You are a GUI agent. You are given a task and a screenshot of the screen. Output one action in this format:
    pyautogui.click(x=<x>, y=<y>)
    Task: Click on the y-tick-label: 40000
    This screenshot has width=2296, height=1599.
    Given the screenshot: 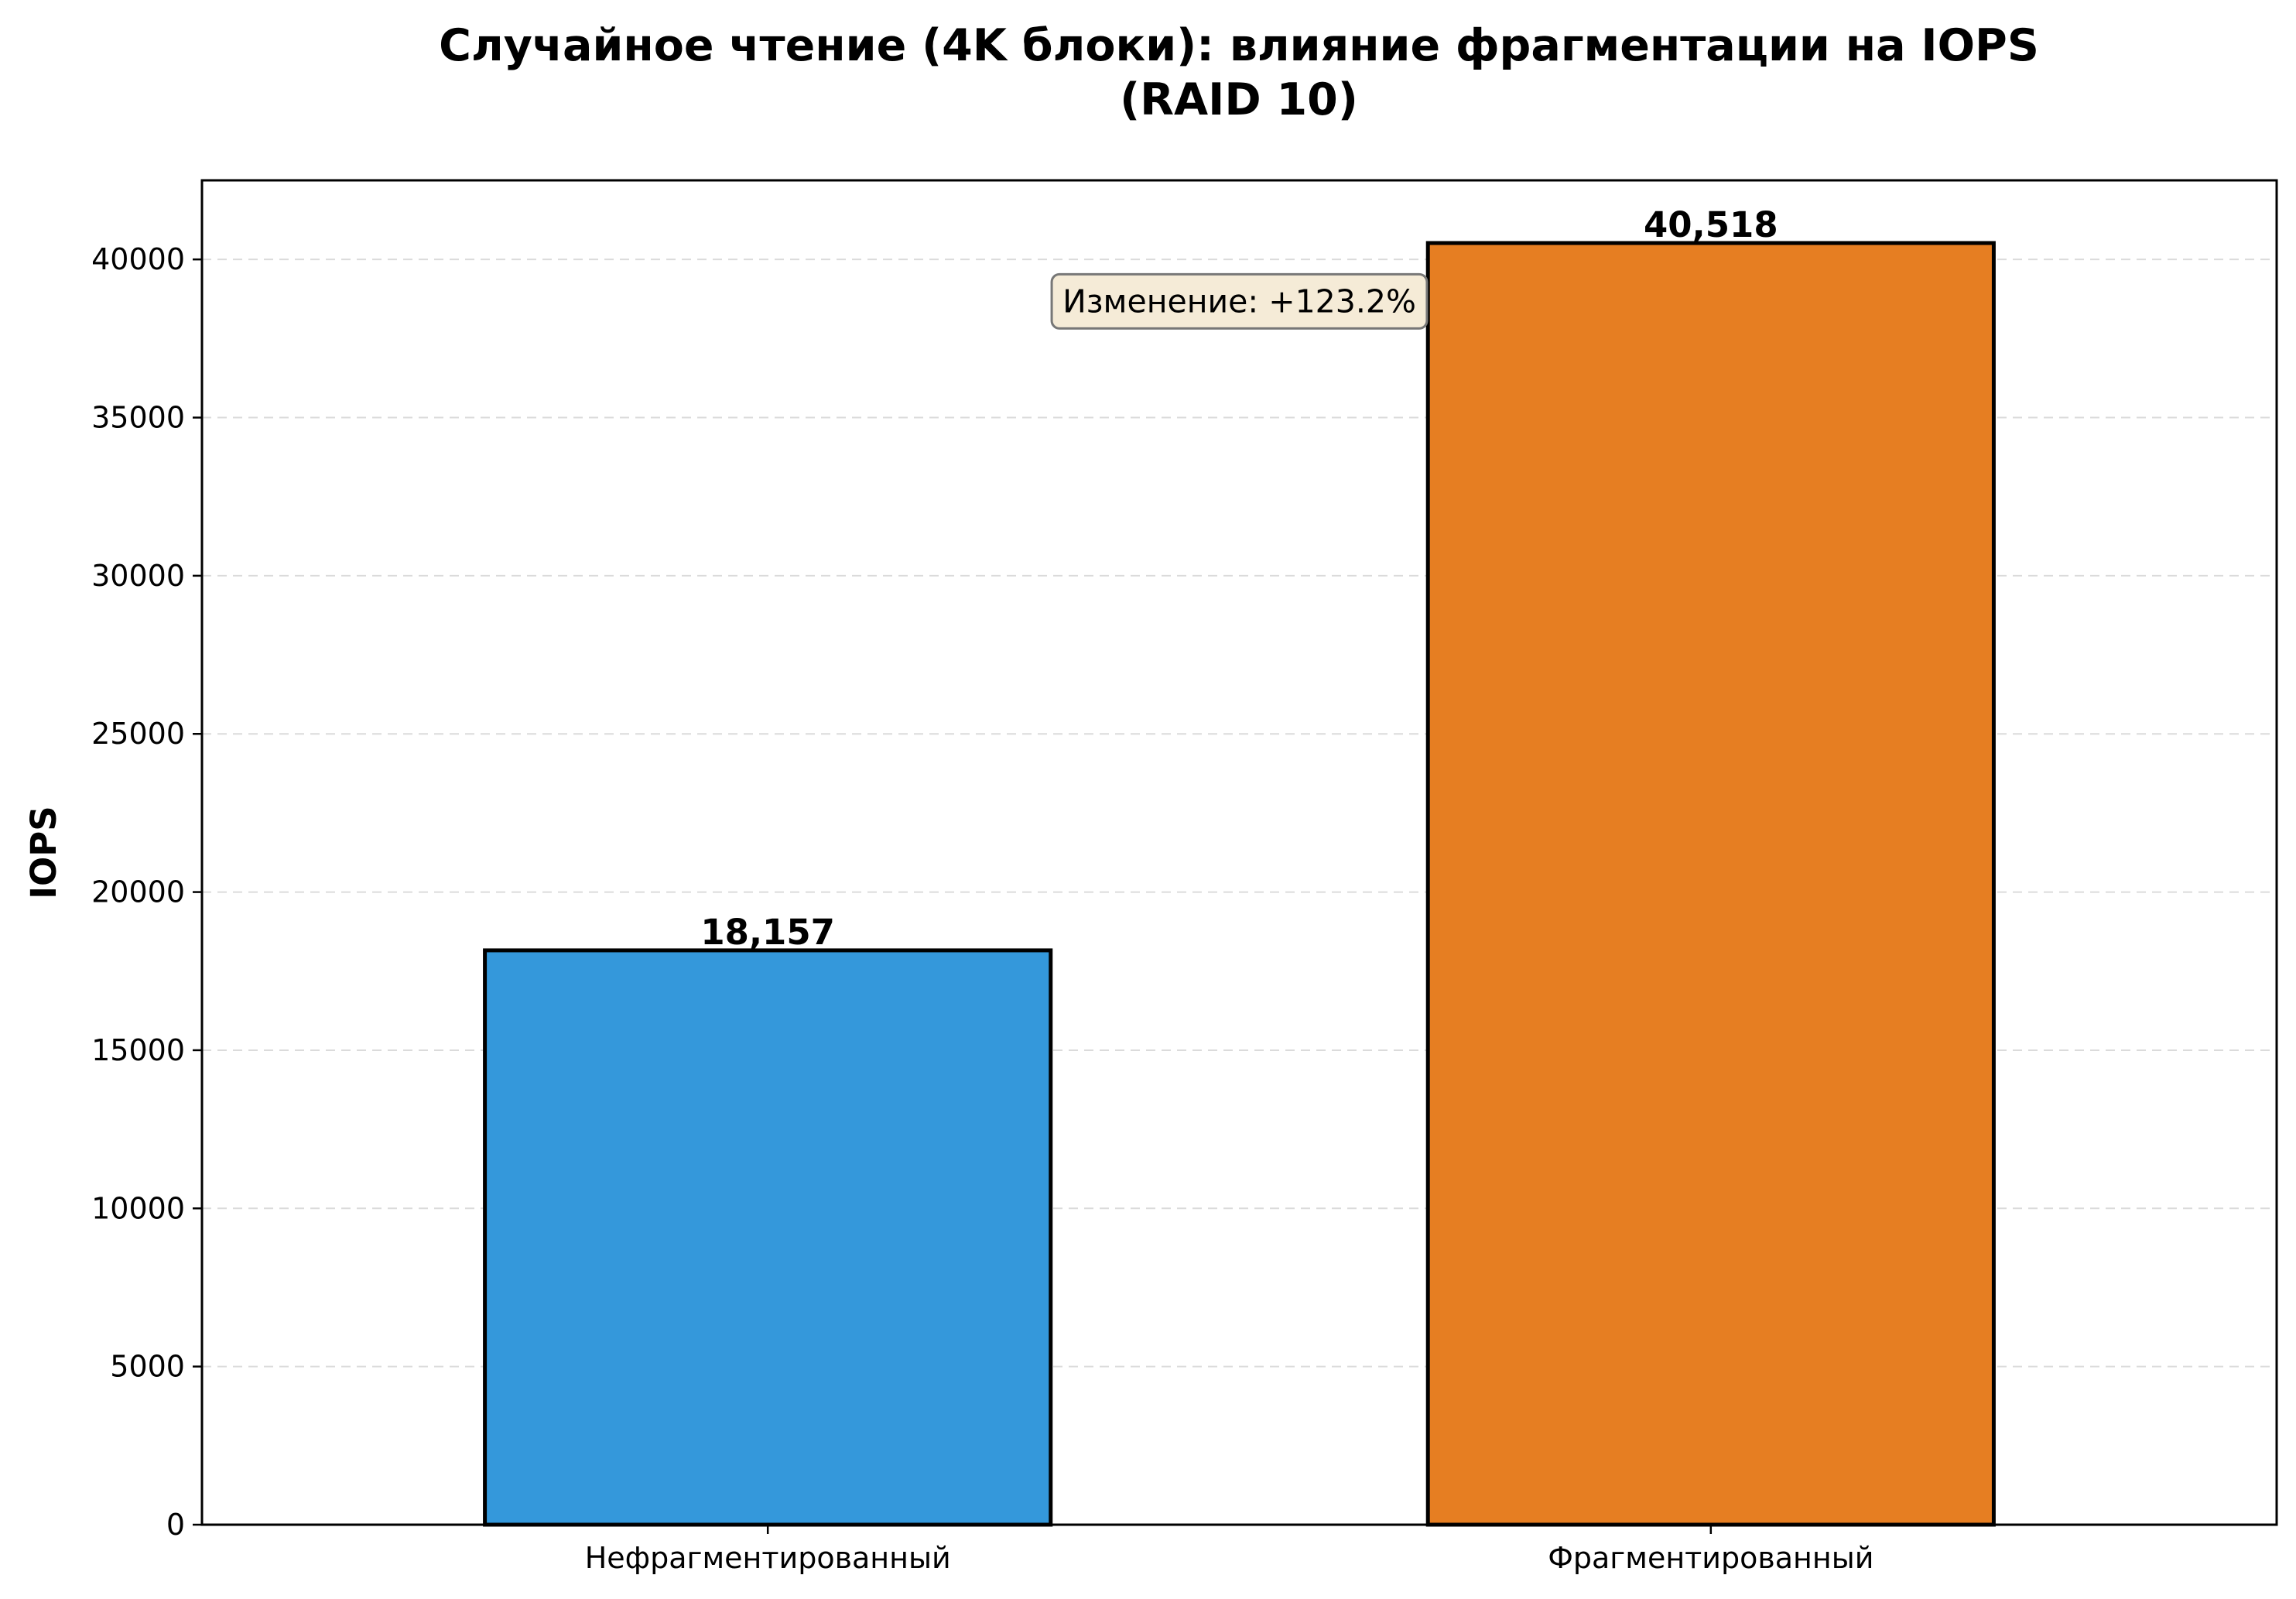 What is the action you would take?
    pyautogui.click(x=138, y=259)
    